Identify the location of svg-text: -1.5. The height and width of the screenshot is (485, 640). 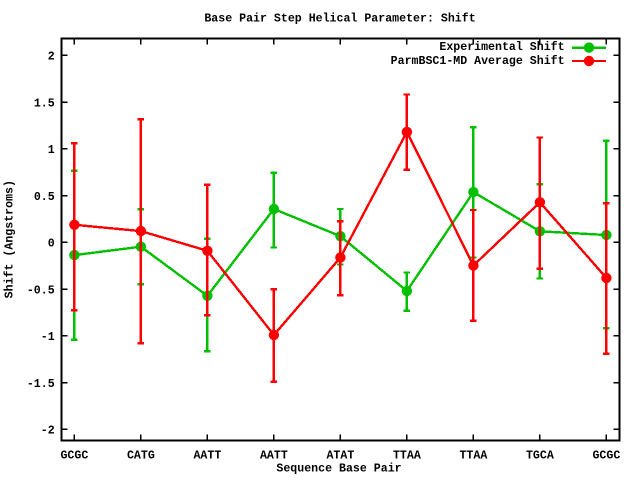
(41, 384).